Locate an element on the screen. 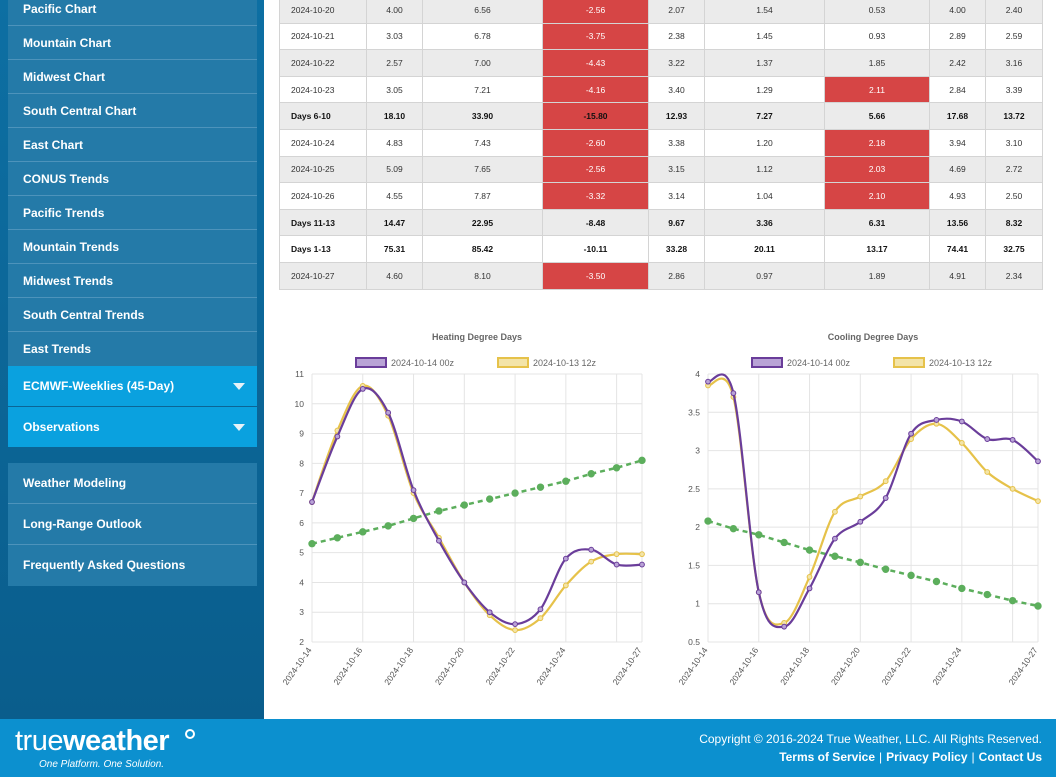 The height and width of the screenshot is (777, 1056). x-tick-label: 2024-10-14 is located at coordinates (297, 666).